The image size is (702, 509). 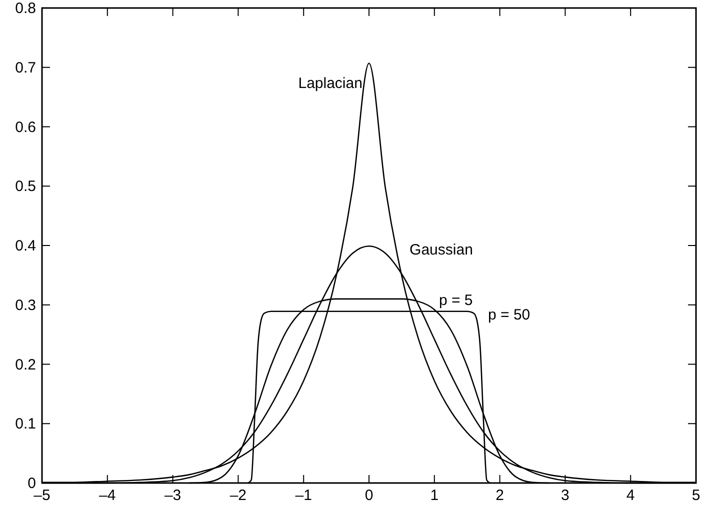 What do you see at coordinates (238, 495) in the screenshot?
I see `x-tick-label: –2` at bounding box center [238, 495].